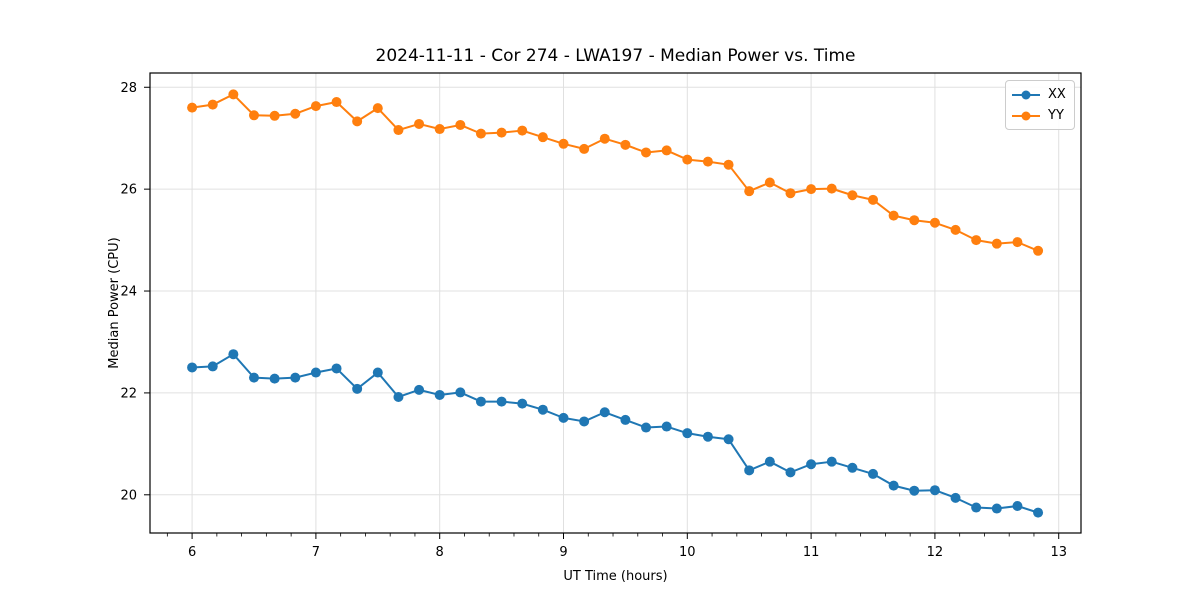 This screenshot has width=1200, height=600. Describe the element at coordinates (128, 495) in the screenshot. I see `y-tick-label: 20` at that location.